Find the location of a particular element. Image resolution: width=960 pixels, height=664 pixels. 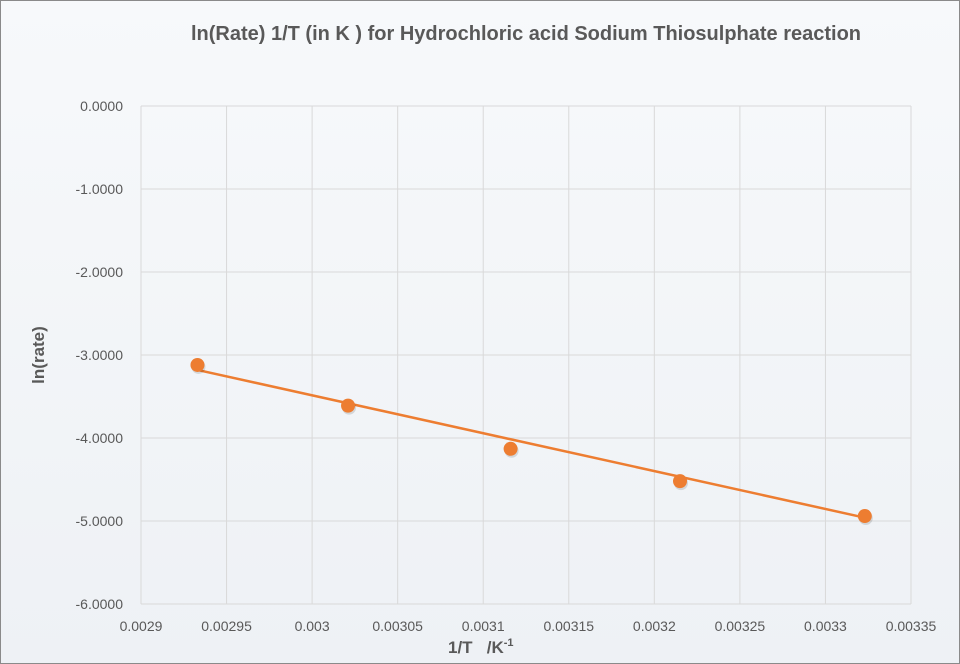

x-tick-label: 0.00335 is located at coordinates (911, 626).